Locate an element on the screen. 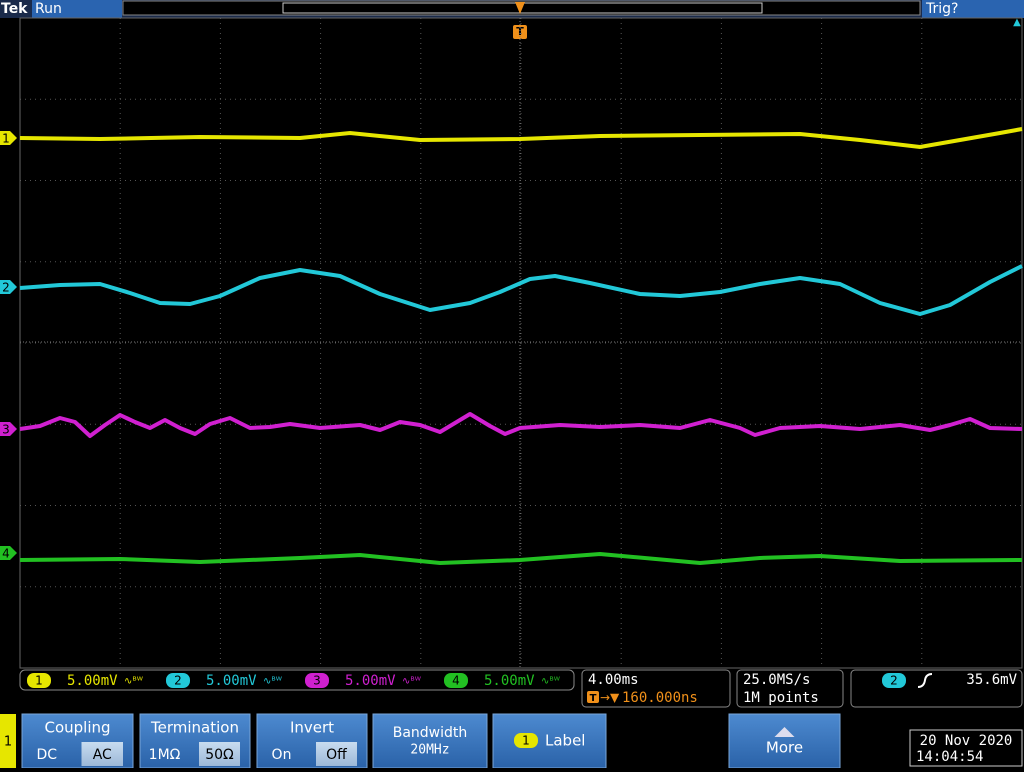  menu-channel-tab is located at coordinates (8, 741).